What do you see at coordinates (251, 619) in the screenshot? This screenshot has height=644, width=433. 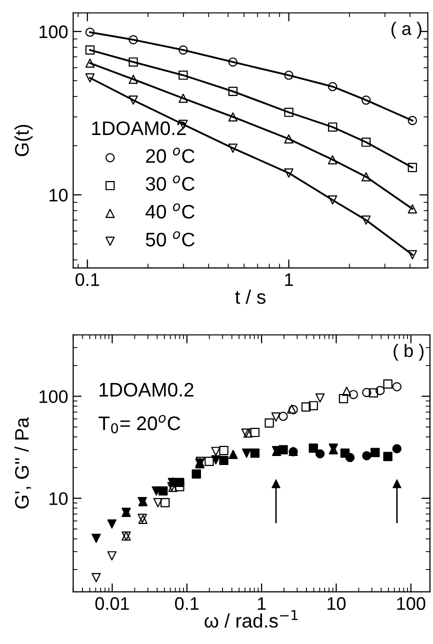 I see `x-axis-title: ω / rad.s$^{−1}$` at bounding box center [251, 619].